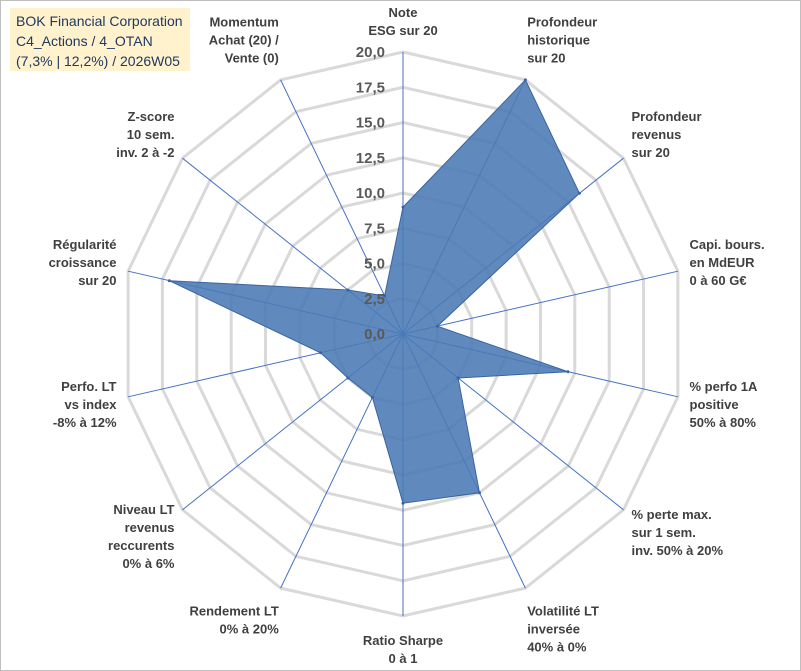 This screenshot has width=801, height=671. What do you see at coordinates (667, 116) in the screenshot?
I see `axis-label-2-line-0: Profondeur` at bounding box center [667, 116].